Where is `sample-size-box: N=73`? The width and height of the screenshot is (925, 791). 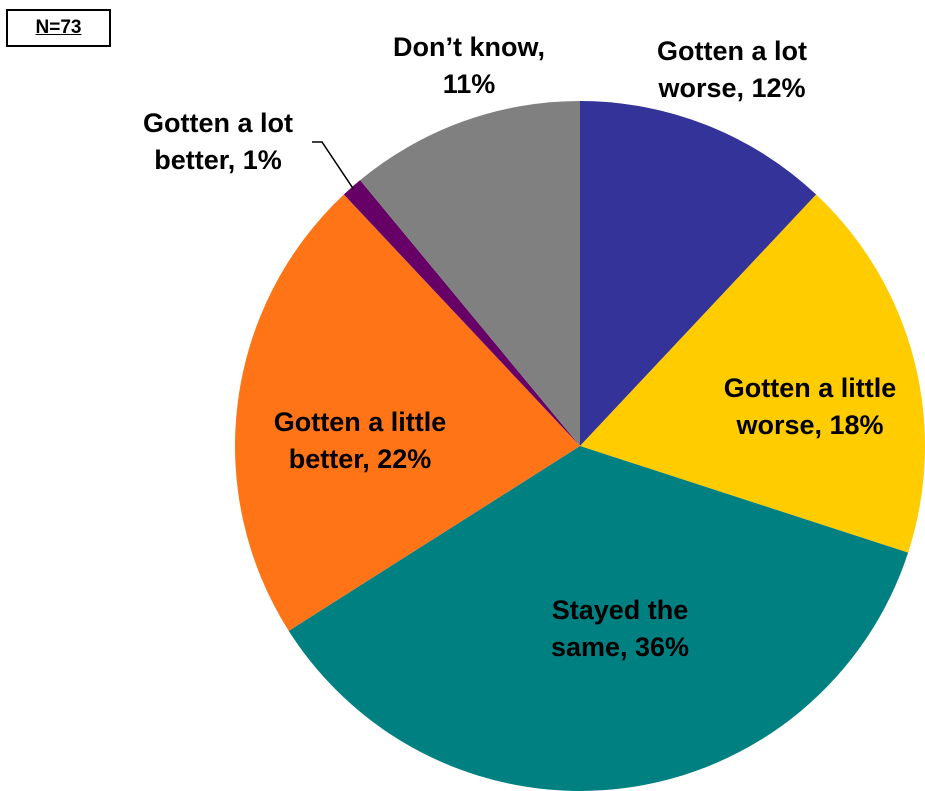 sample-size-box: N=73 is located at coordinates (58, 28).